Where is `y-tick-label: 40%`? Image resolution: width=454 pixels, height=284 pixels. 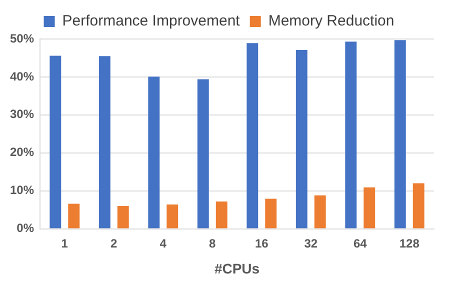
y-tick-label: 40% is located at coordinates (22, 76).